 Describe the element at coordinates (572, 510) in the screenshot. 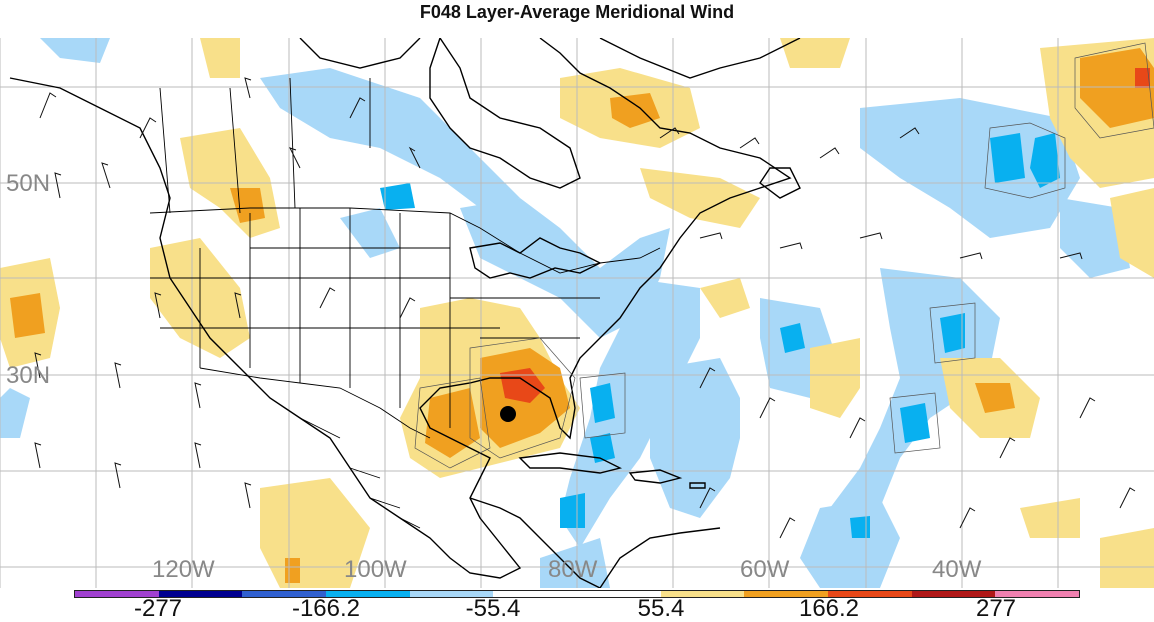

I see `shade-cyan-caribbean` at that location.